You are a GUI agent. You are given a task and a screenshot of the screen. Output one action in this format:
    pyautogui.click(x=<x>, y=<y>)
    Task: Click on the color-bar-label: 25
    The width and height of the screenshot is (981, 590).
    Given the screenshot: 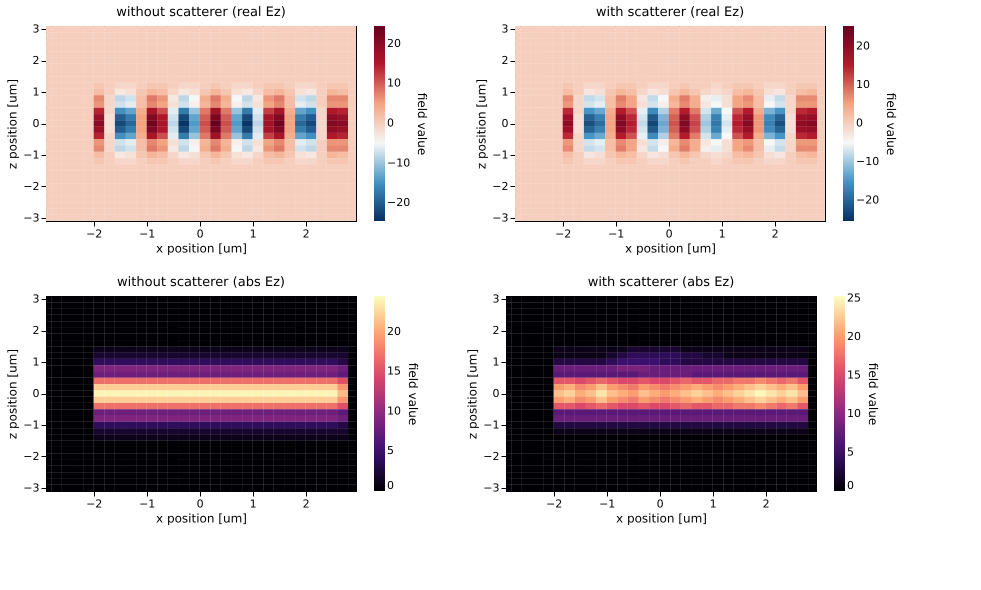 What is the action you would take?
    pyautogui.click(x=854, y=297)
    